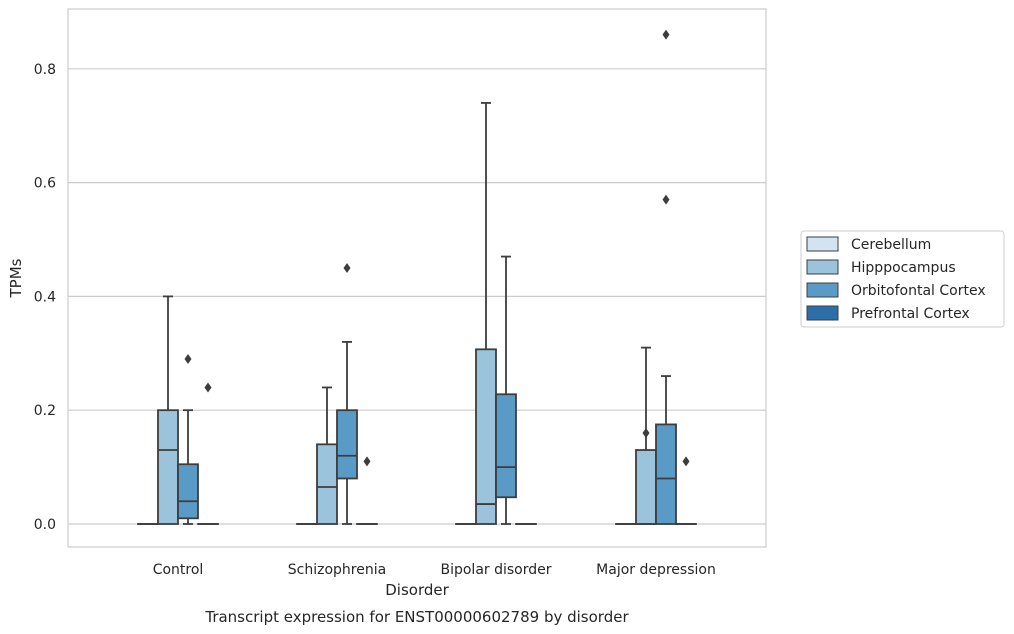 The height and width of the screenshot is (634, 1014). I want to click on y-tick-label: 0.4, so click(45, 297).